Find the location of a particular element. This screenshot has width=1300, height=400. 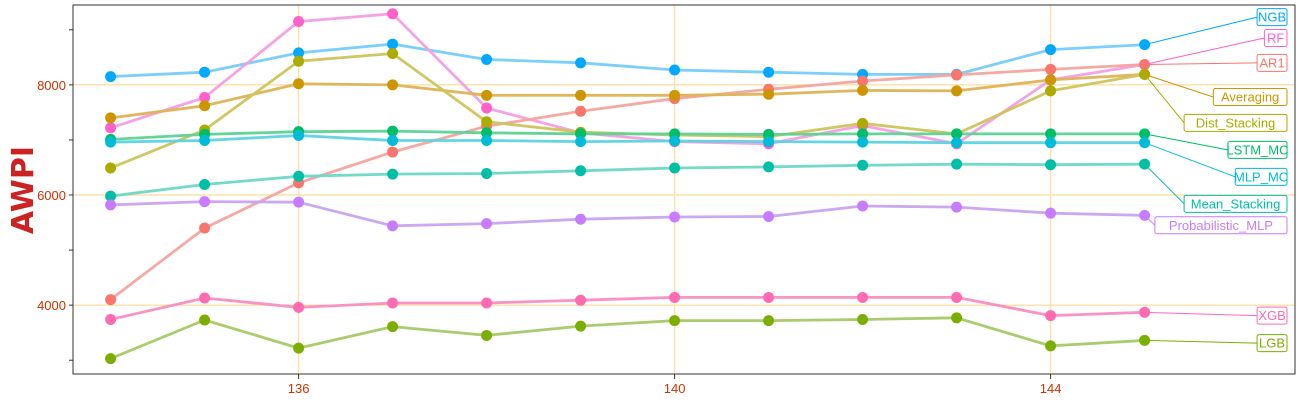

legend-label-ngb: NGB is located at coordinates (1272, 17).